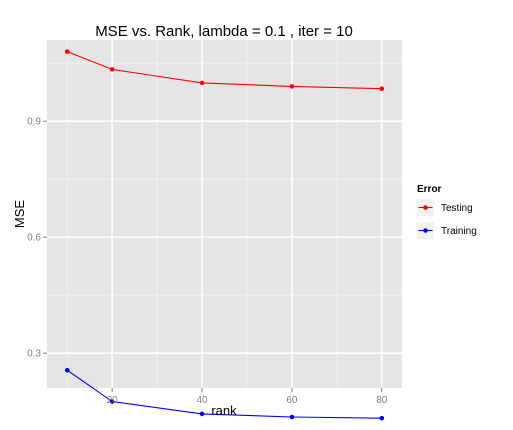  What do you see at coordinates (247, 397) in the screenshot?
I see `x-axis: 20 40 60 80` at bounding box center [247, 397].